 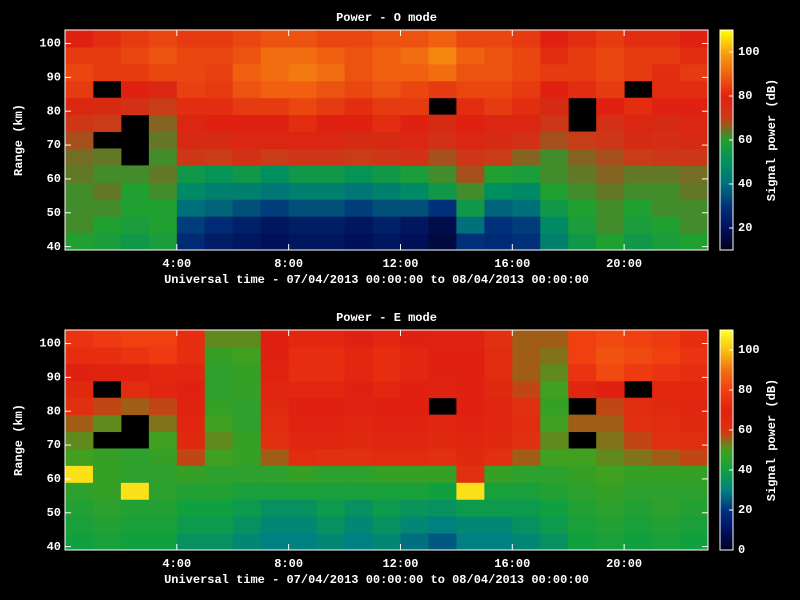 I want to click on colorbar-tick-label: 60, so click(x=745, y=140).